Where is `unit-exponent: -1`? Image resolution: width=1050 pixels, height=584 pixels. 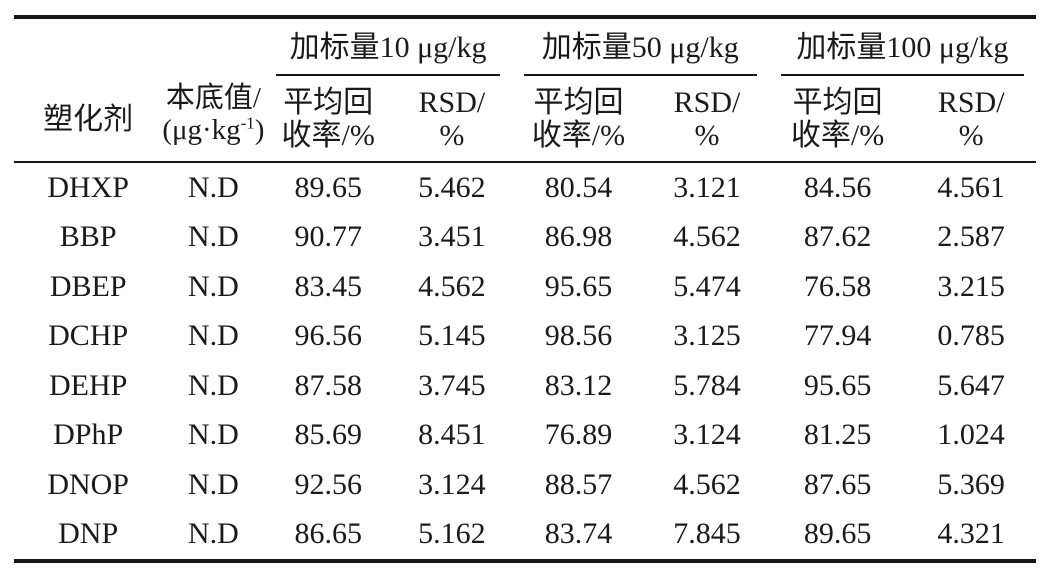
unit-exponent: -1 is located at coordinates (247, 123).